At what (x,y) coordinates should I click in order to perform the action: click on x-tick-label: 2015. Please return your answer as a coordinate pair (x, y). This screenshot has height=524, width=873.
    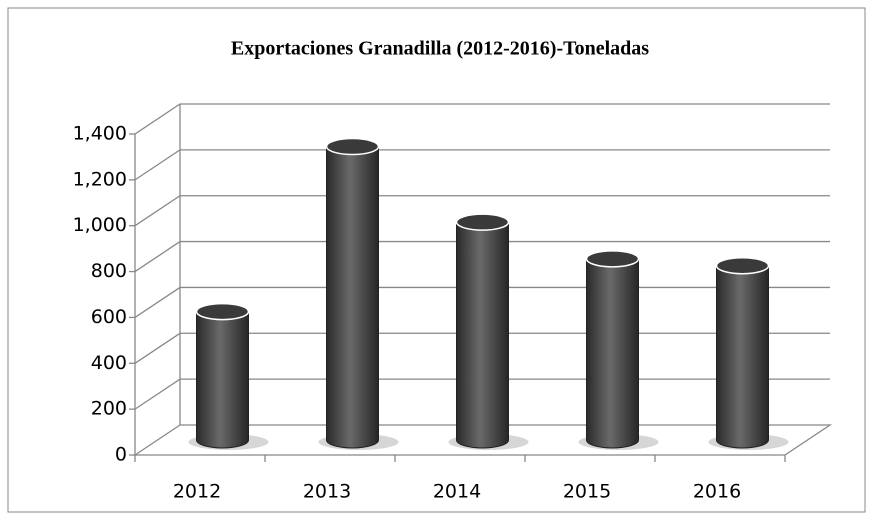
    Looking at the image, I should click on (587, 492).